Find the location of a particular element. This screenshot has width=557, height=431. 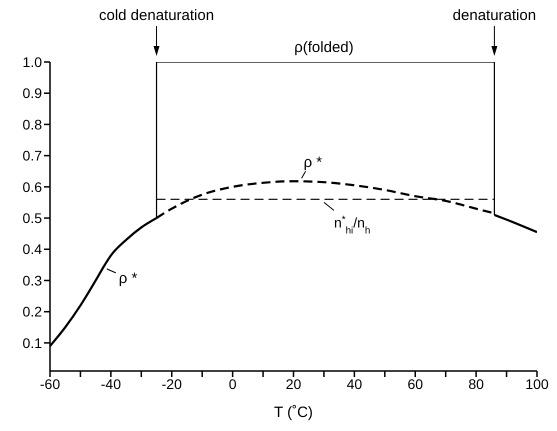

x-tick-label: 0 is located at coordinates (232, 384).